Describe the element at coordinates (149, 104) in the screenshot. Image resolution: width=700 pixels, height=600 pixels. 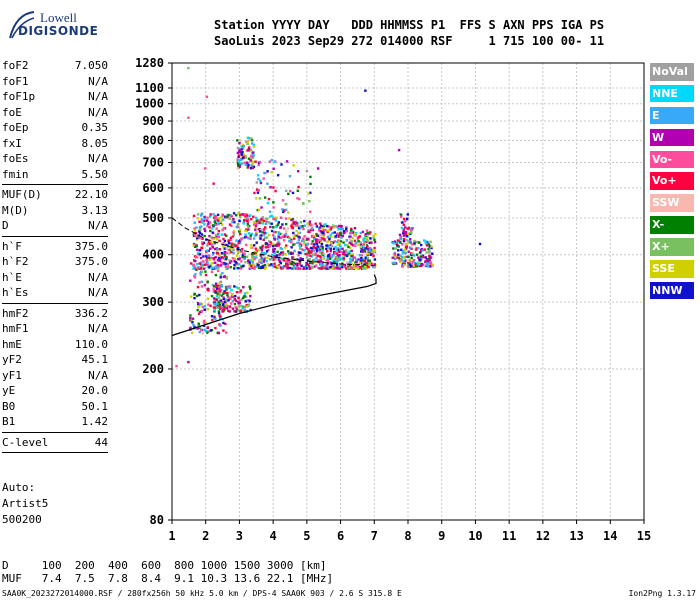
I see `y-tick-label: 1000` at that location.